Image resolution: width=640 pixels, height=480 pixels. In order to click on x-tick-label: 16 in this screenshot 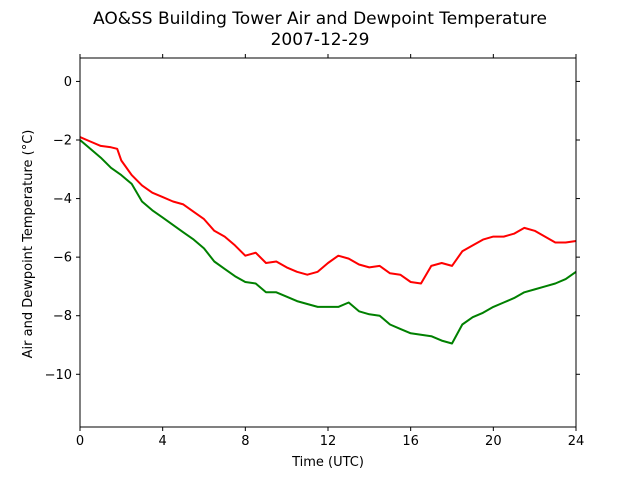, I will do `click(410, 441)`.